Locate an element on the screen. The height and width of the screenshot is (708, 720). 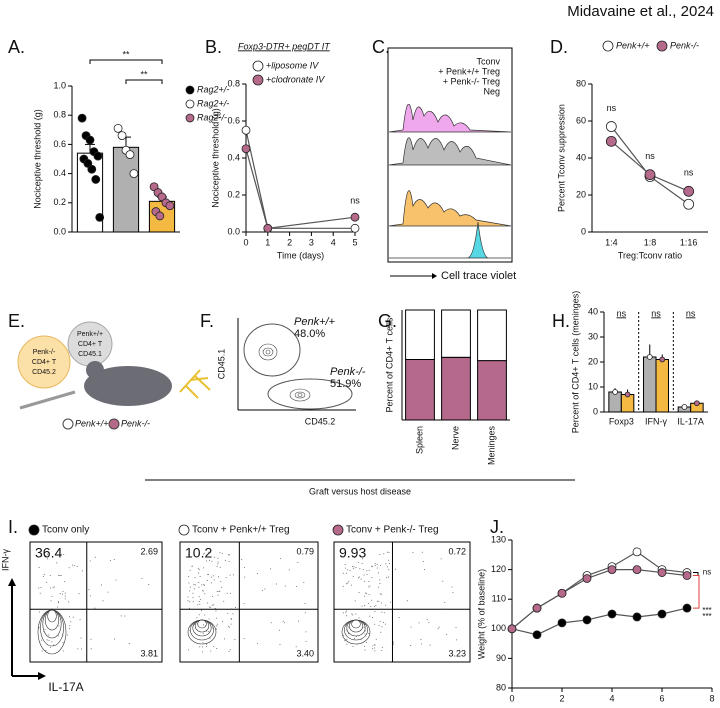
y-label: CD45.1 is located at coordinates (221, 364).